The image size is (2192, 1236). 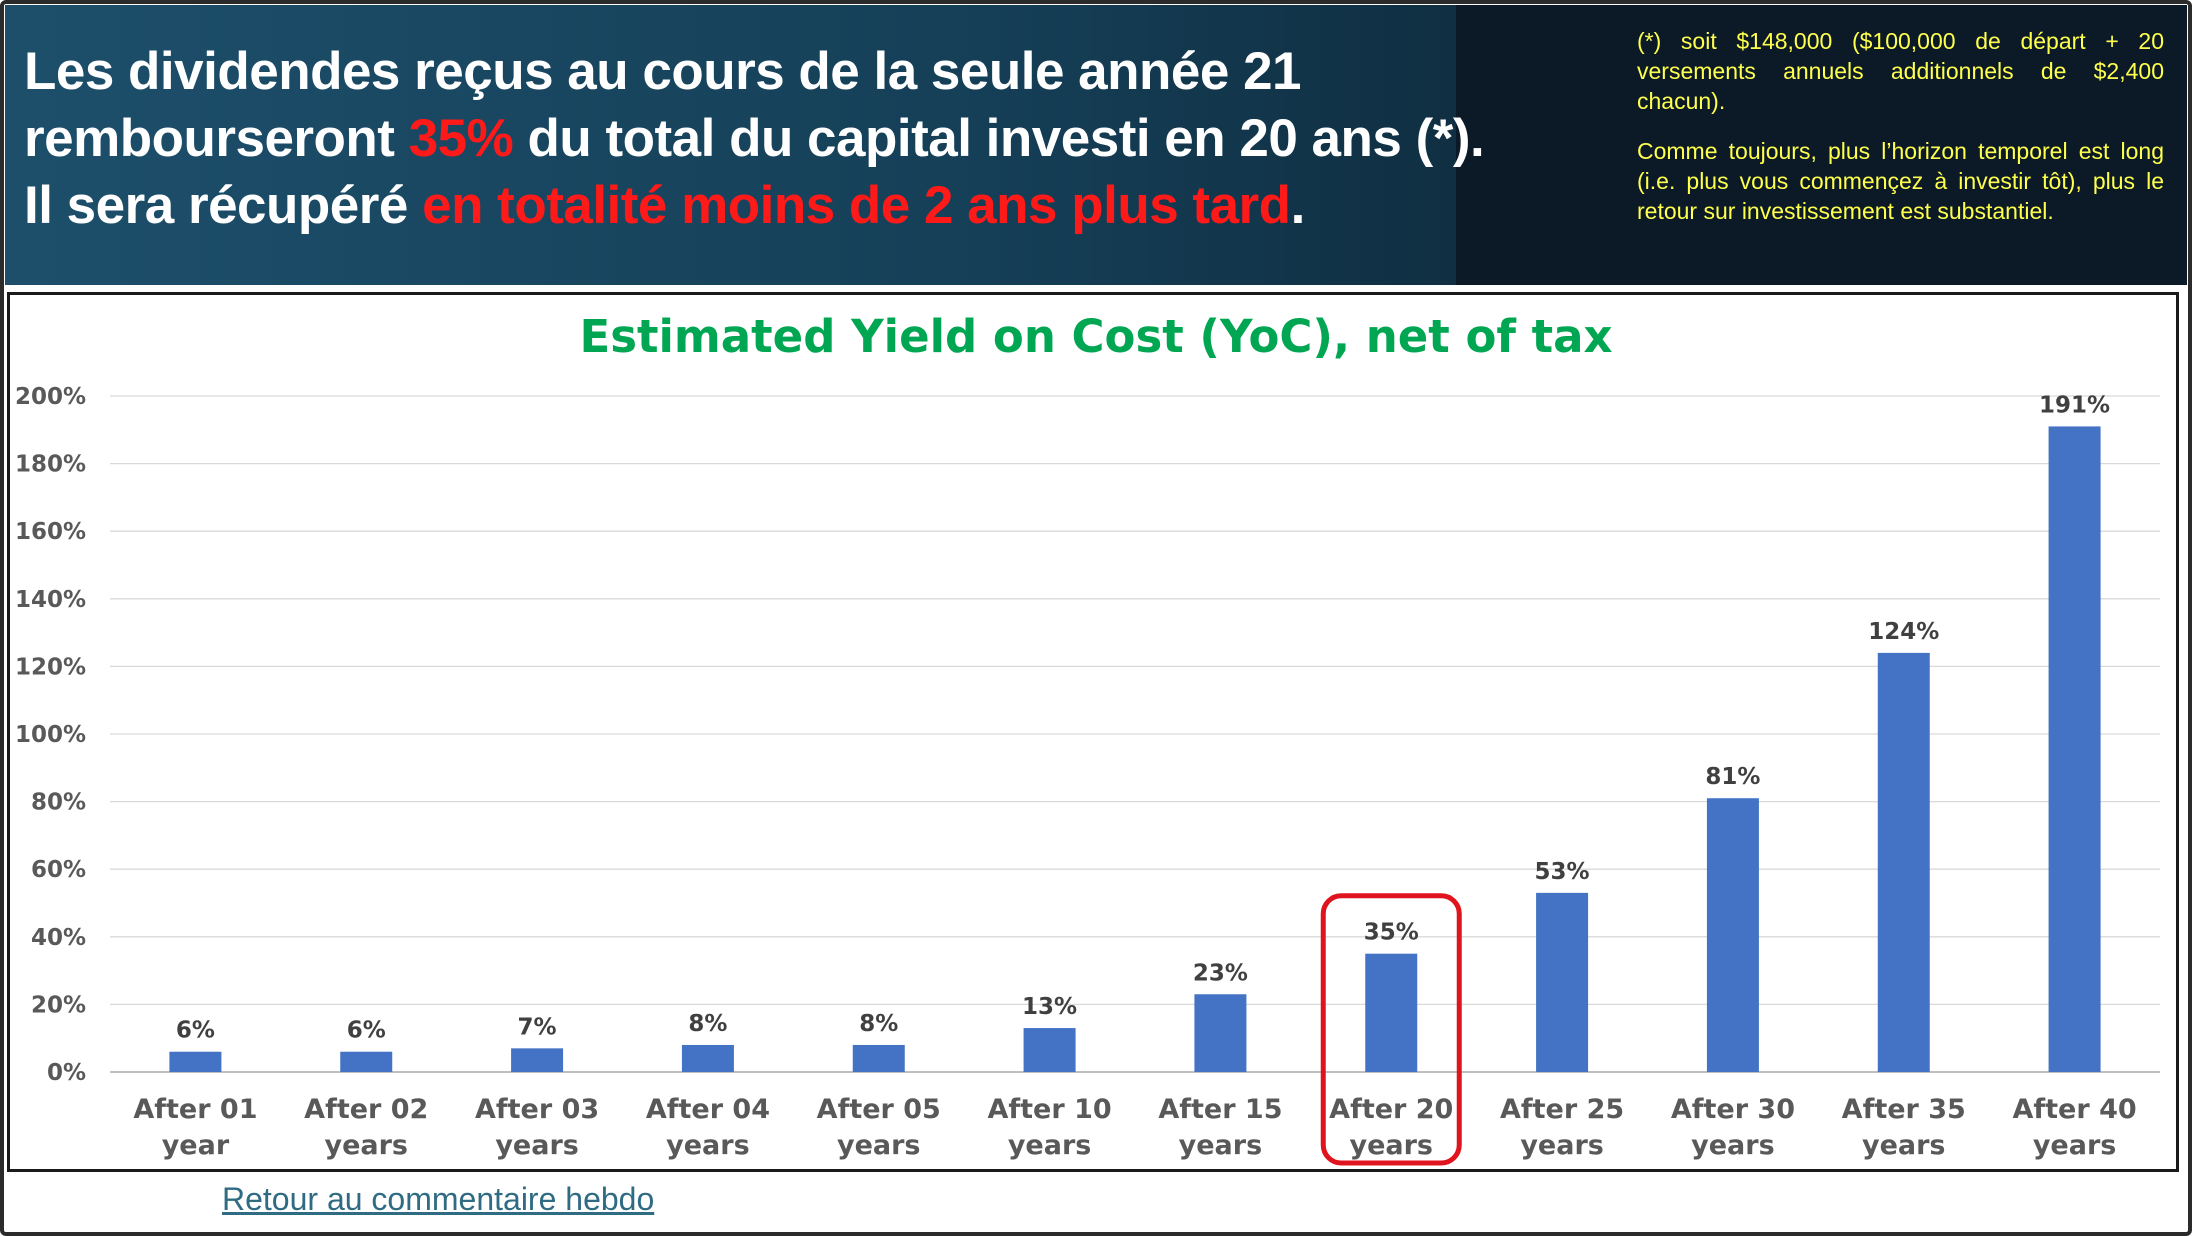 I want to click on data-label: 13%, so click(x=1049, y=1007).